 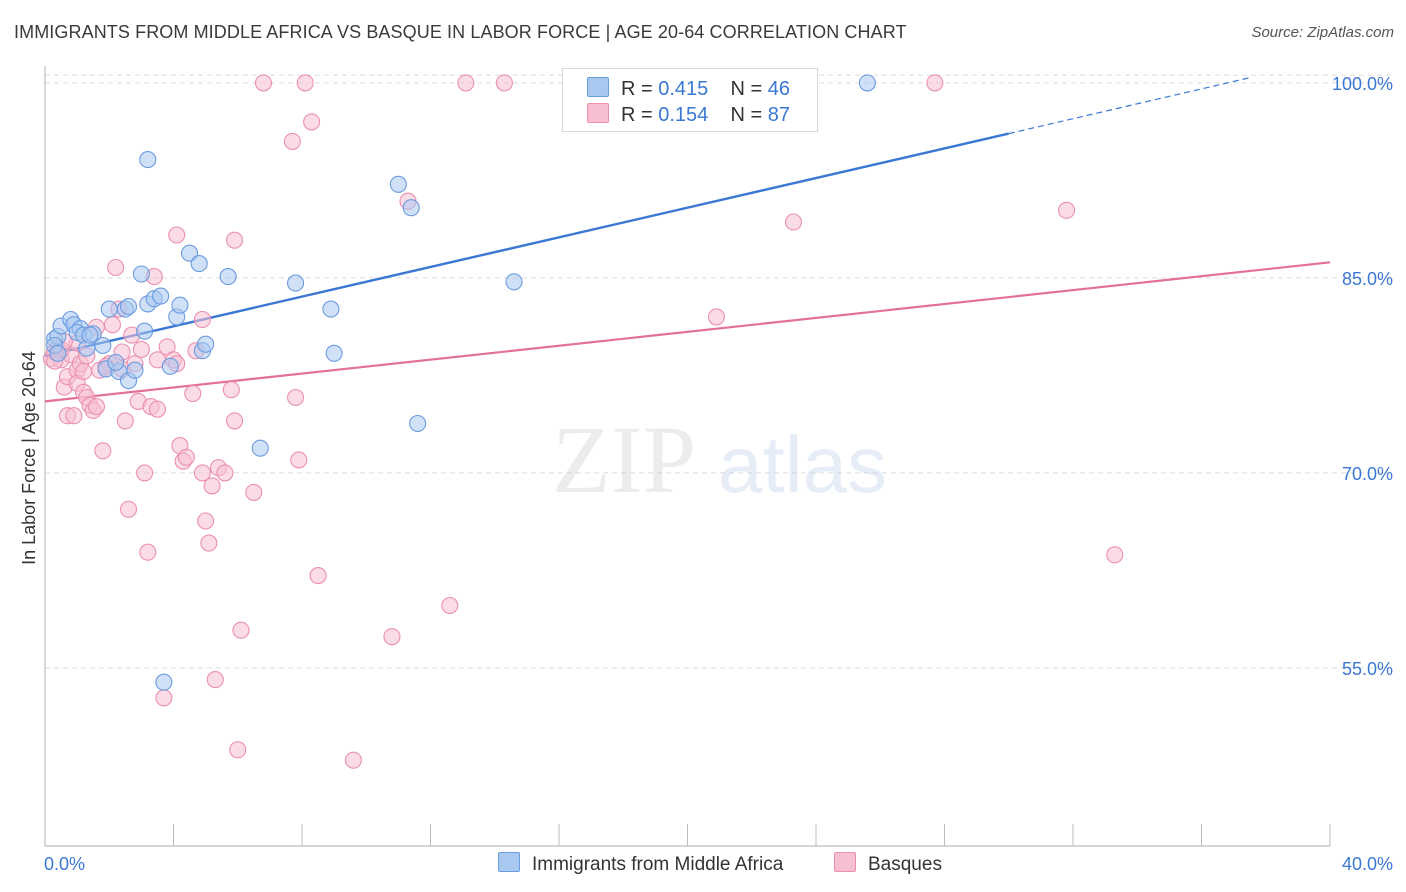 I want to click on watermark-atlas: atlas, so click(x=802, y=464).